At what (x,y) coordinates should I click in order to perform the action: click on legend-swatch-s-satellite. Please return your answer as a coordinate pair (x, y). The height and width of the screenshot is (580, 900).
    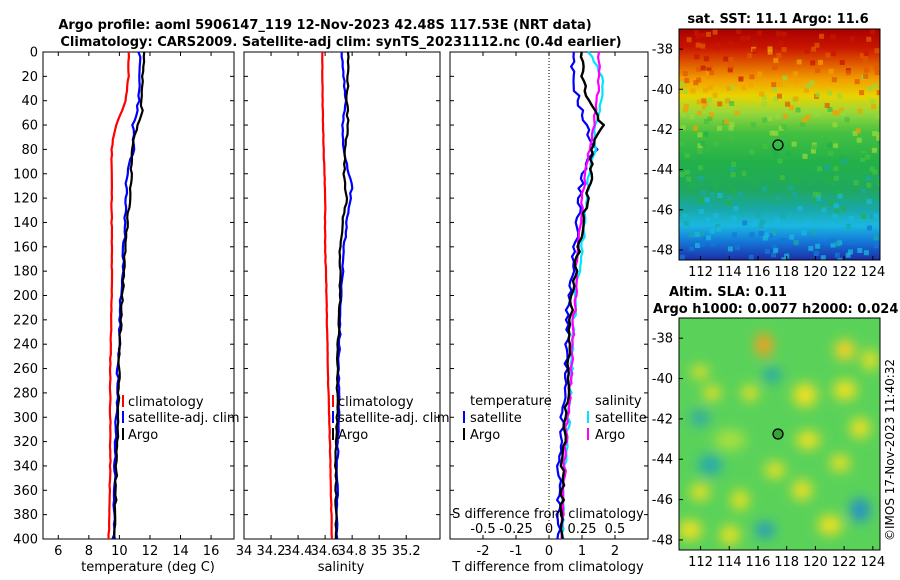
    Looking at the image, I should click on (588, 417).